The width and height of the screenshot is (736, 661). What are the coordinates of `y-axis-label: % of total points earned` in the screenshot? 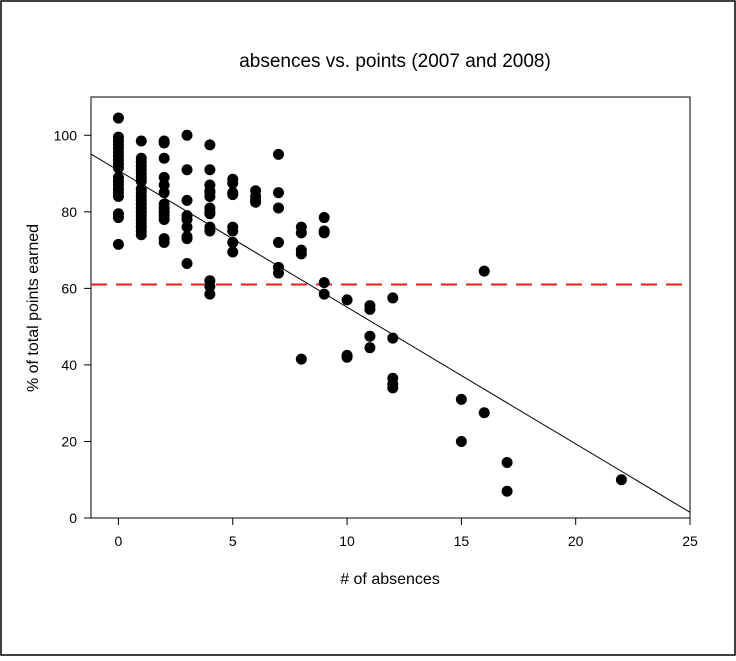 It's located at (33, 308).